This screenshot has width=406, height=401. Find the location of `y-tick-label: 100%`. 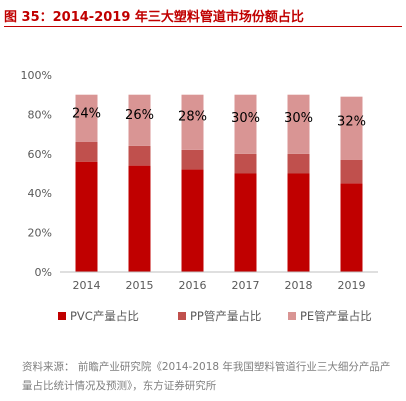

y-tick-label: 100% is located at coordinates (36, 75).